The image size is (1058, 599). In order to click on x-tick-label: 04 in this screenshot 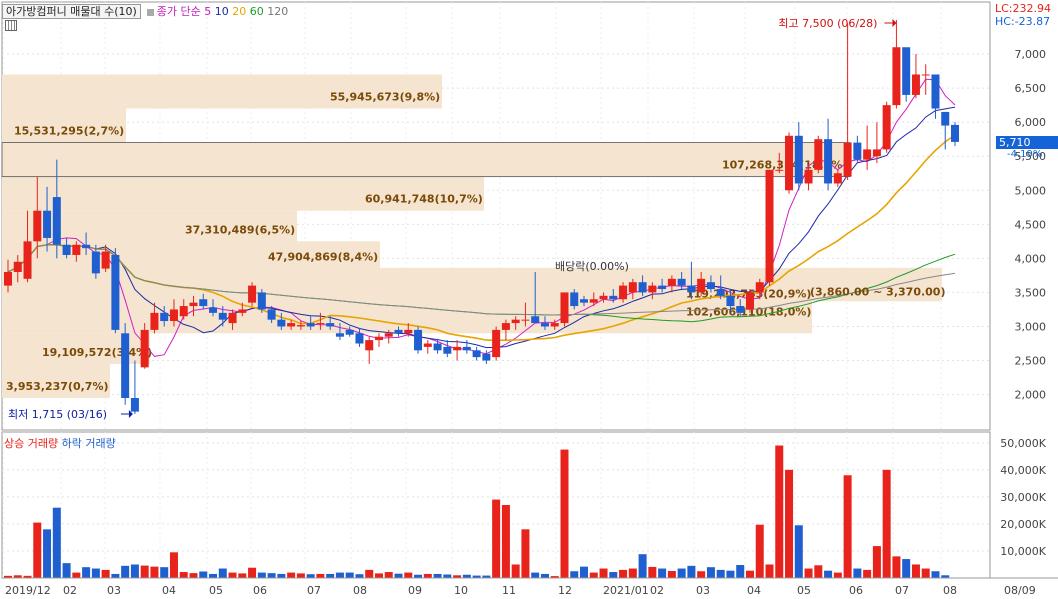, I will do `click(169, 590)`.